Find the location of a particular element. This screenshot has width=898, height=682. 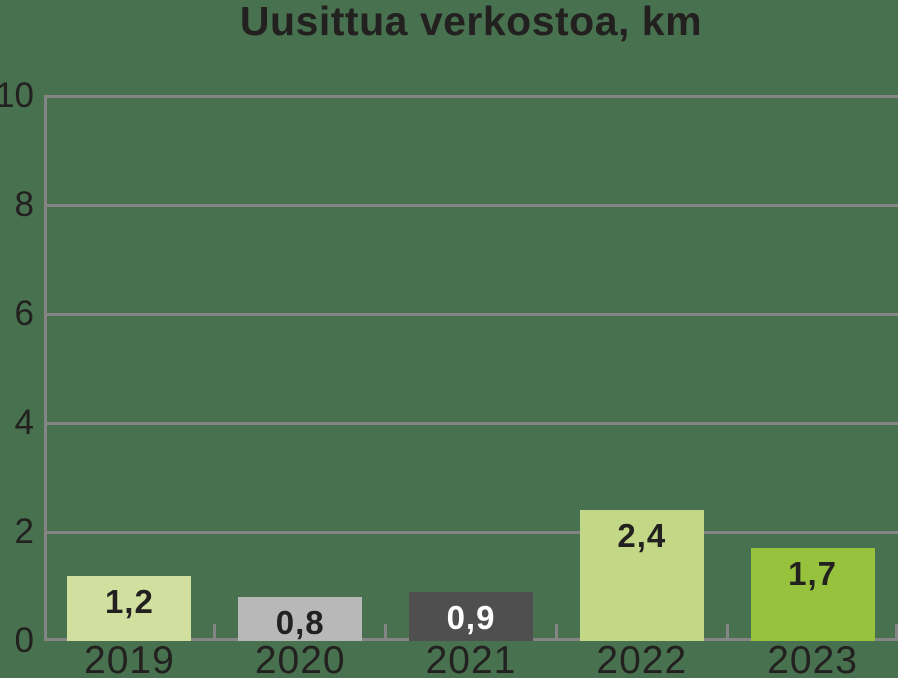

bar-value-label: 0,9 is located at coordinates (471, 617).